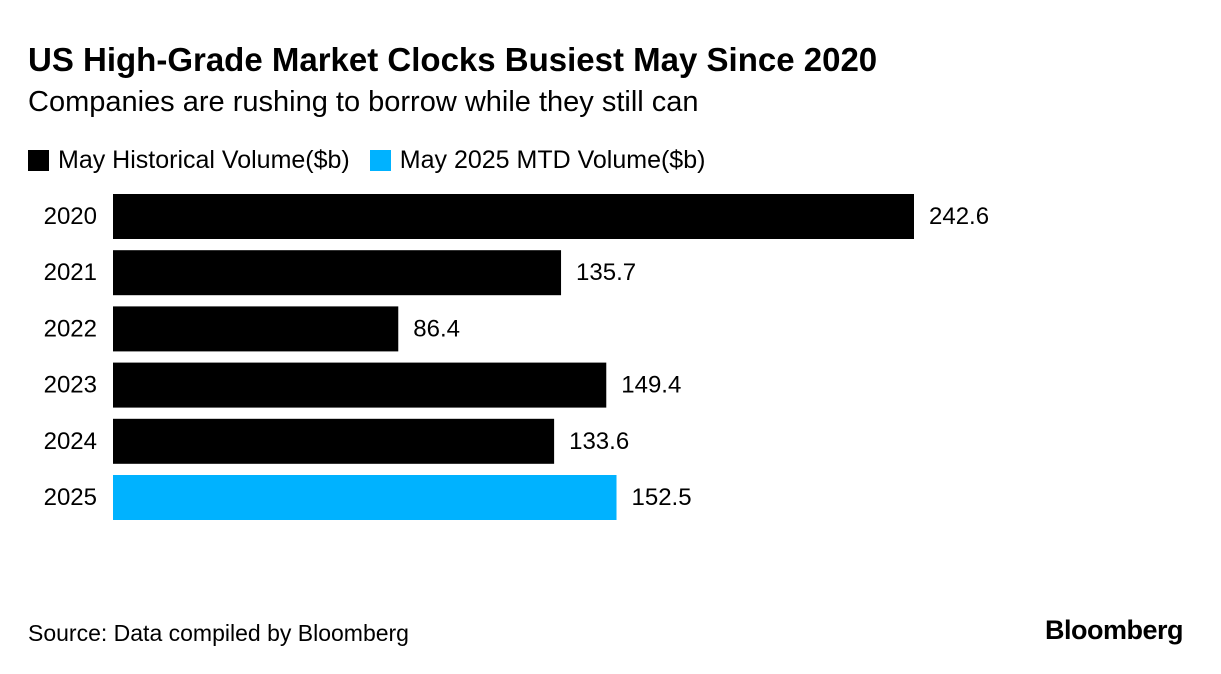  I want to click on legend-label-historical: May Historical Volume($b), so click(204, 159).